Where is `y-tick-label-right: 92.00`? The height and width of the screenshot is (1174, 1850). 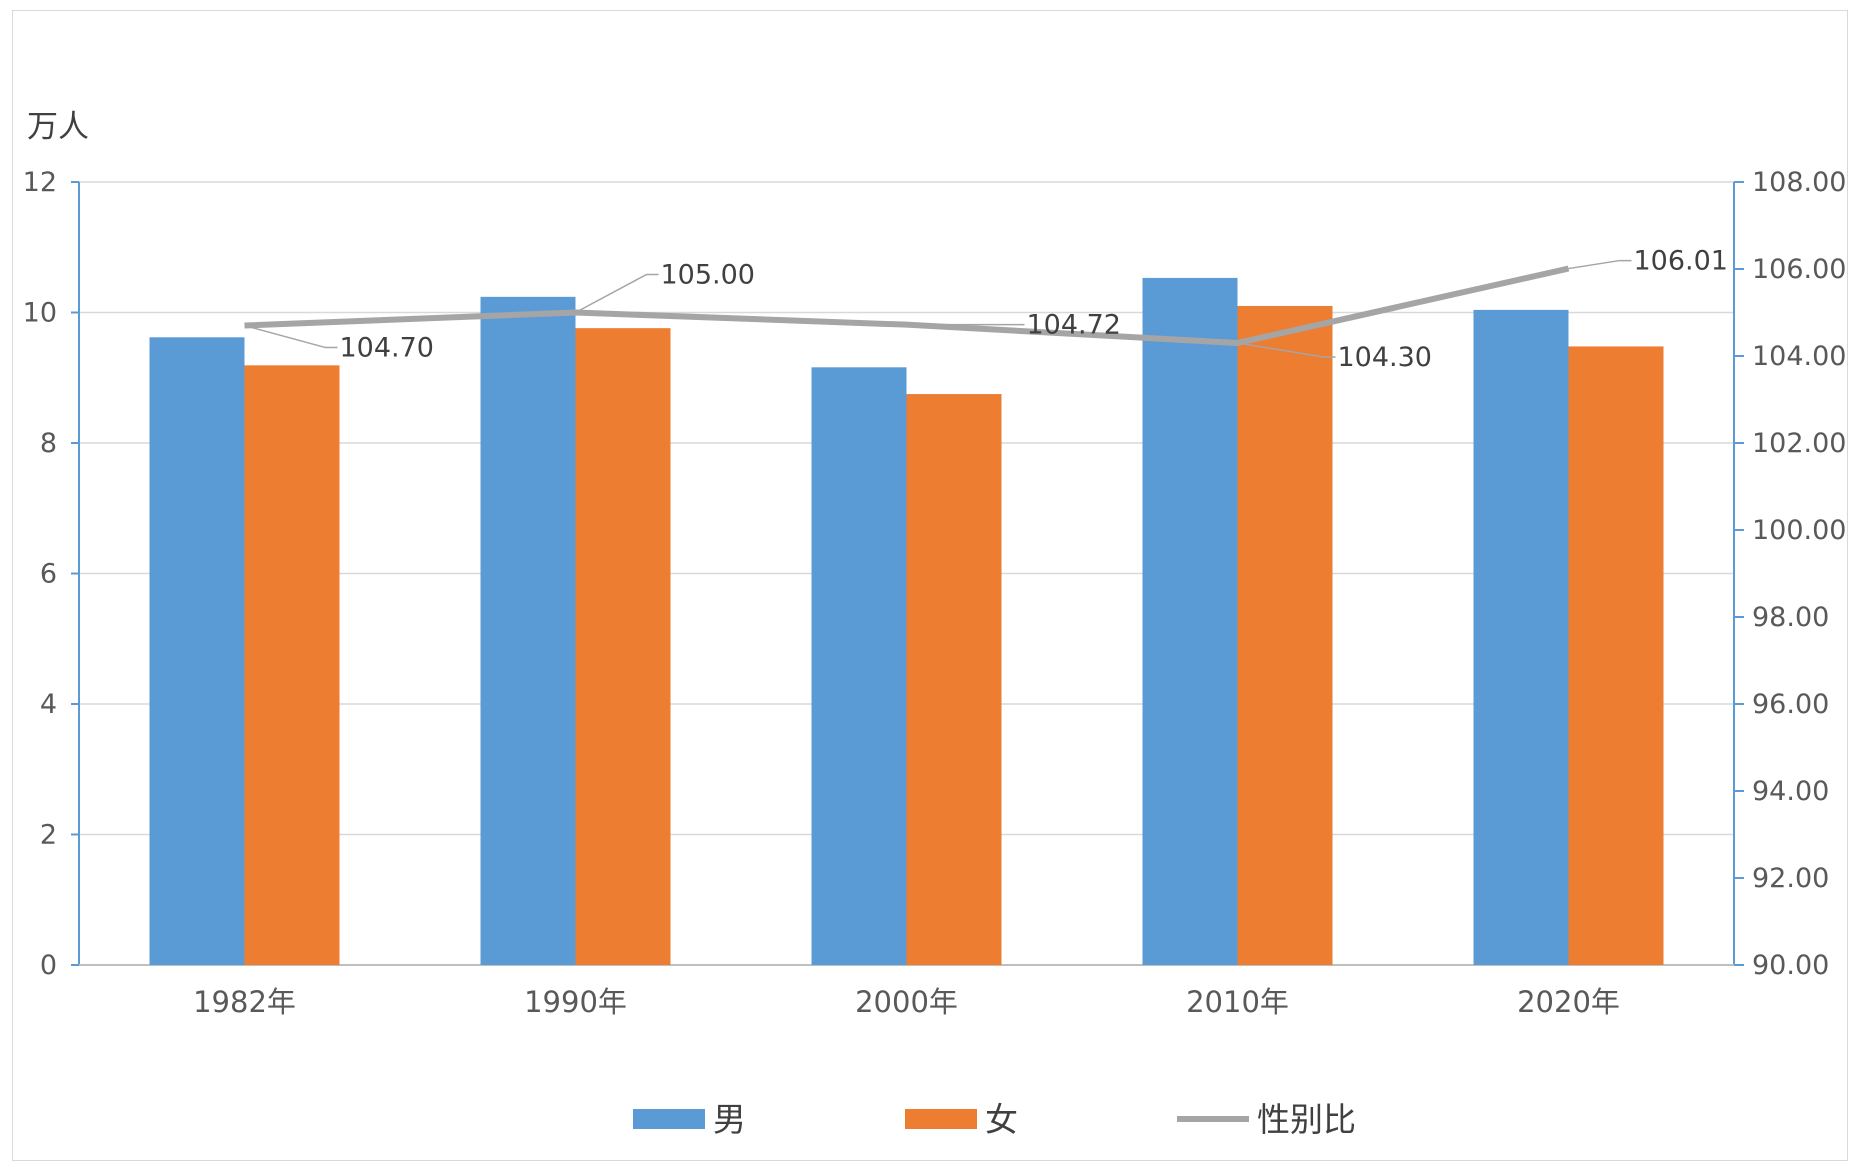
y-tick-label-right: 92.00 is located at coordinates (1790, 878).